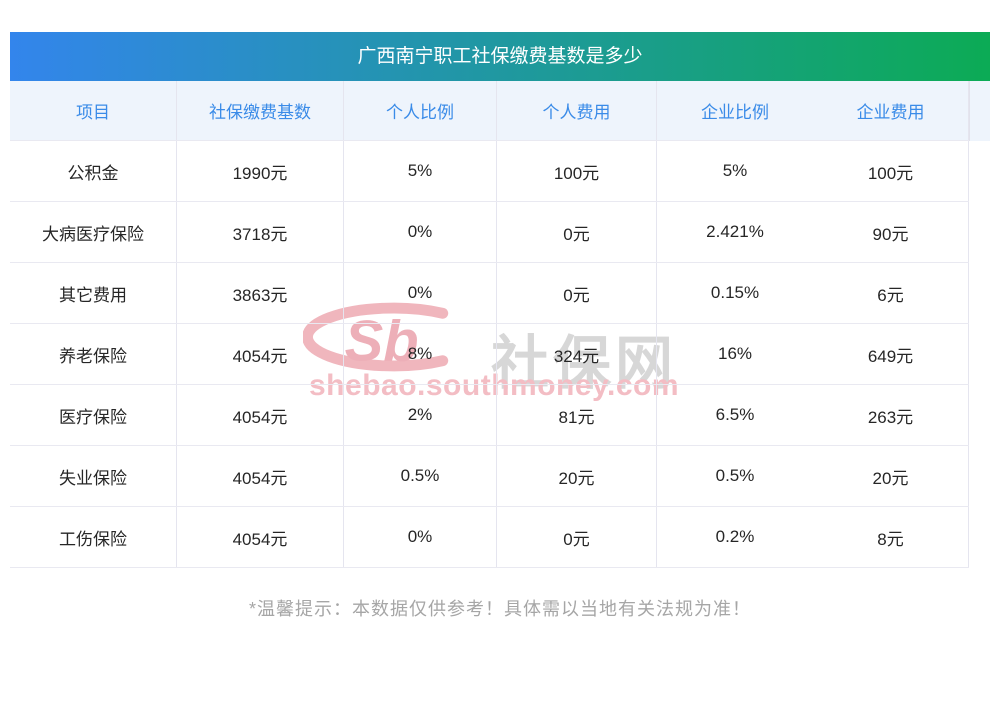 This screenshot has width=1000, height=705. I want to click on header-cell: 企业费用, so click(891, 110).